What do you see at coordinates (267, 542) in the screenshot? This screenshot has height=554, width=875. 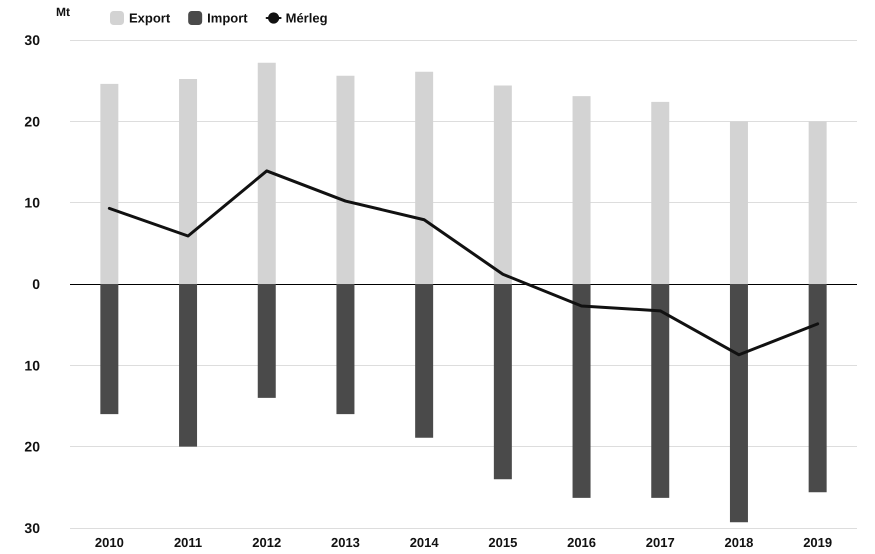 I see `x-tick-label: 2012` at bounding box center [267, 542].